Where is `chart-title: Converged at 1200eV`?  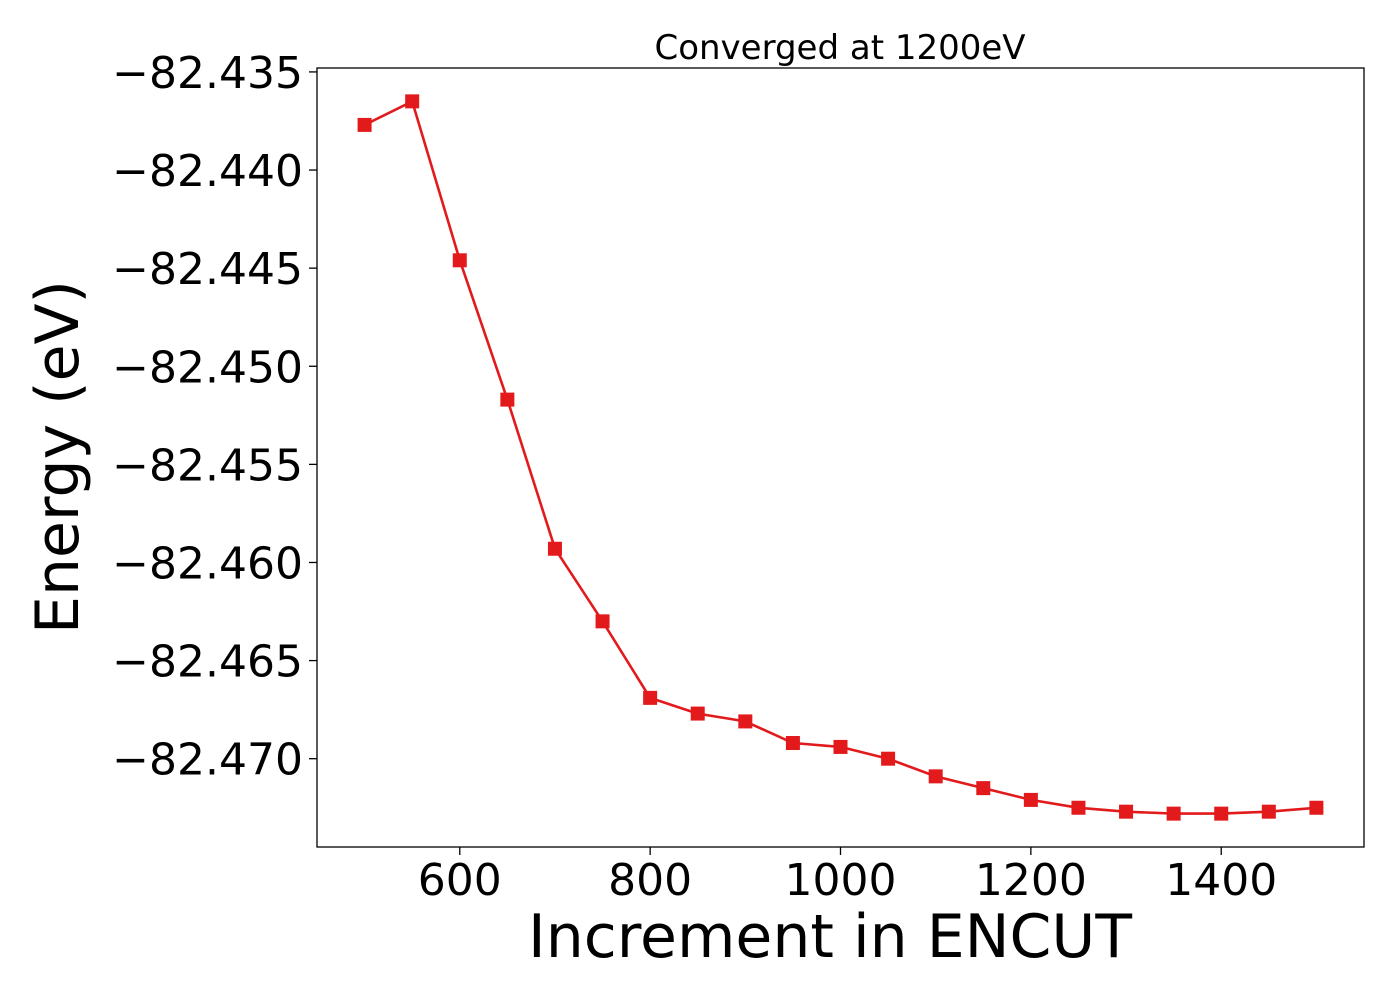 chart-title: Converged at 1200eV is located at coordinates (839, 48).